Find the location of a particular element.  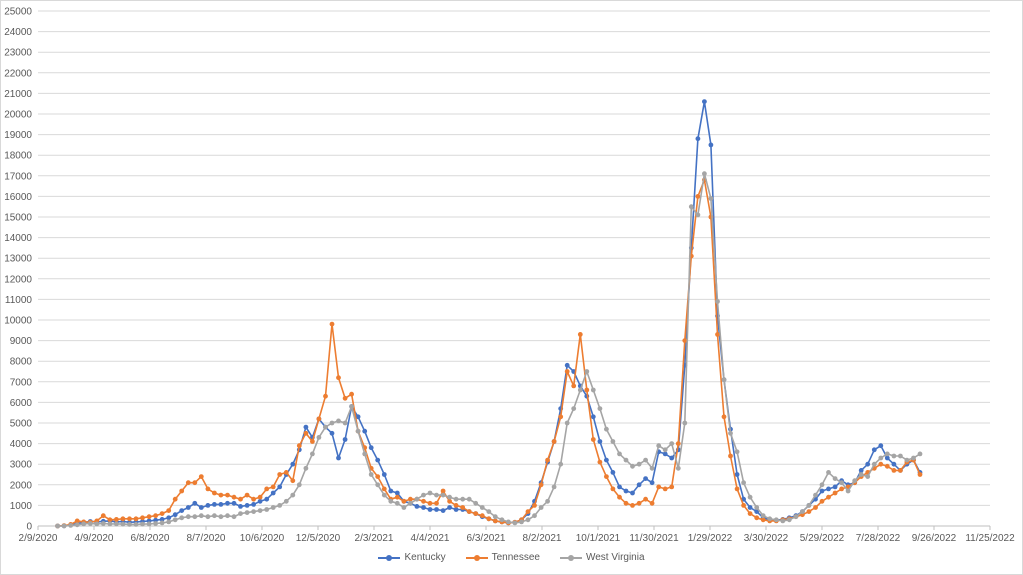

y-tick-label: 15000 is located at coordinates (18, 218).